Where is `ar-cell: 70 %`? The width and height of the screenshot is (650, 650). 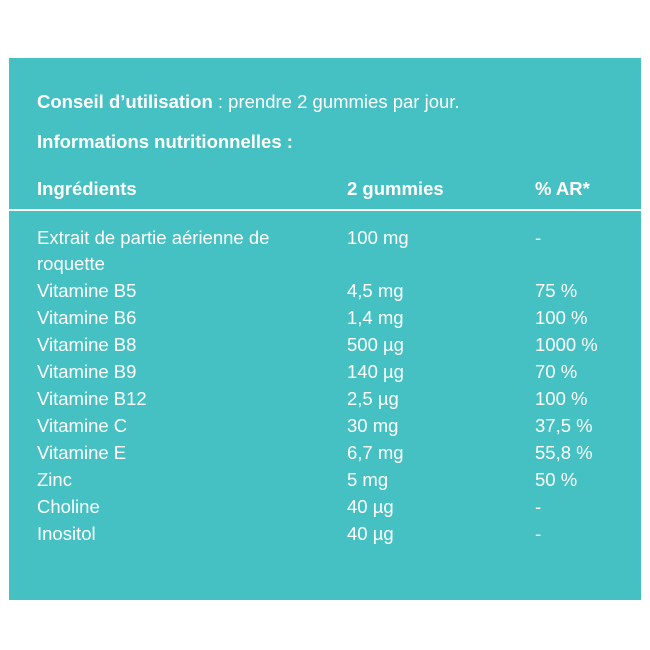
ar-cell: 70 % is located at coordinates (556, 371).